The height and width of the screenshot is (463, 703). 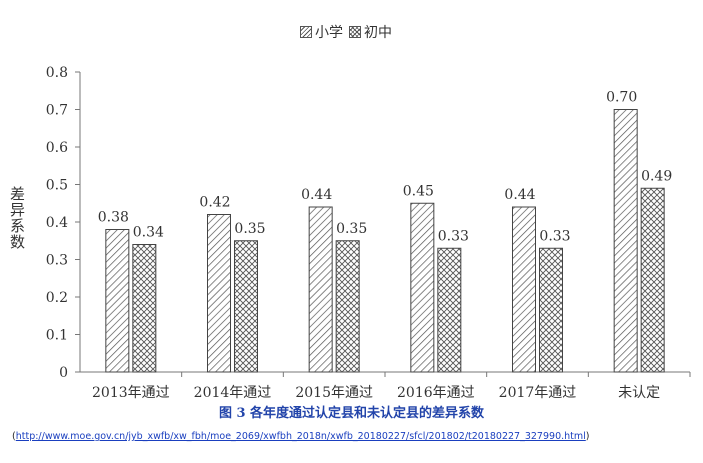 What do you see at coordinates (436, 392) in the screenshot?
I see `x-tick-label: 2016年通过` at bounding box center [436, 392].